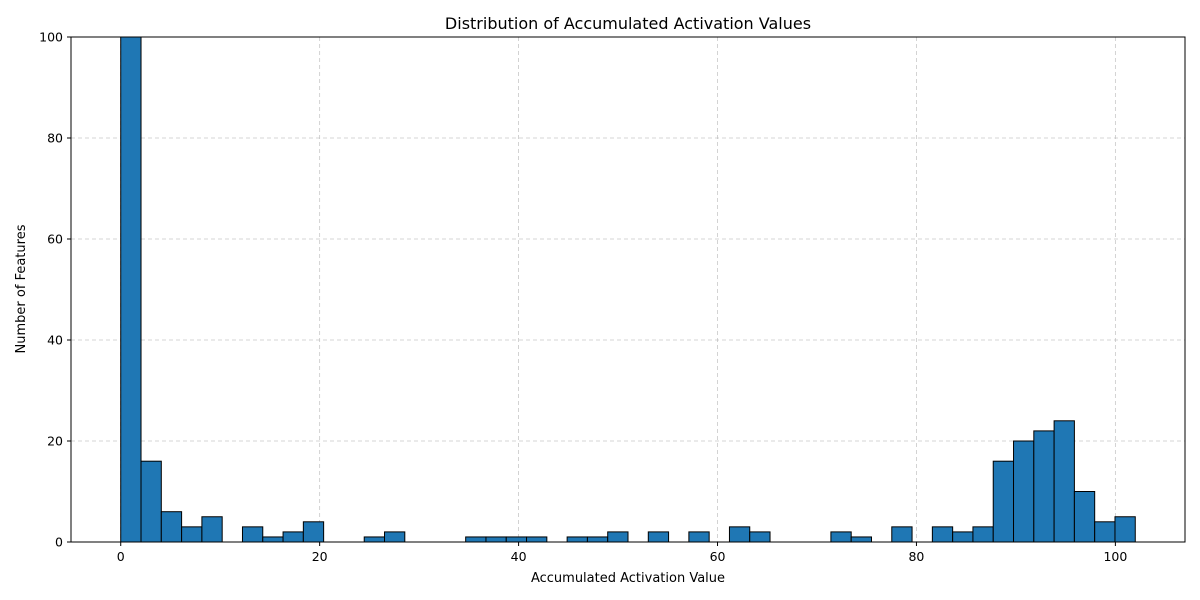 This screenshot has height=600, width=1200. What do you see at coordinates (59, 542) in the screenshot?
I see `y-tick-label: 0` at bounding box center [59, 542].